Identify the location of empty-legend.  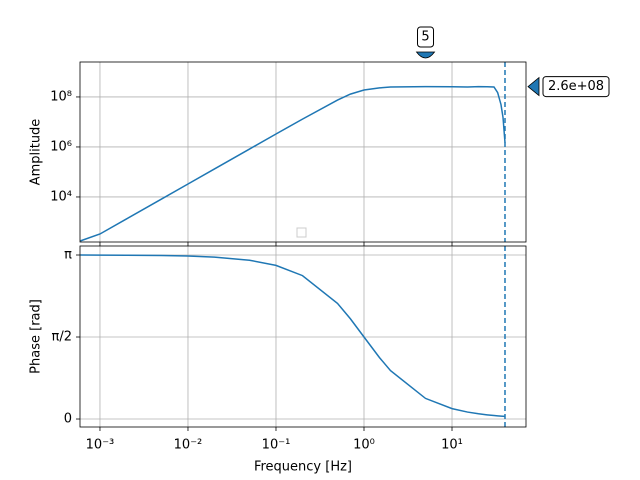
(301, 232).